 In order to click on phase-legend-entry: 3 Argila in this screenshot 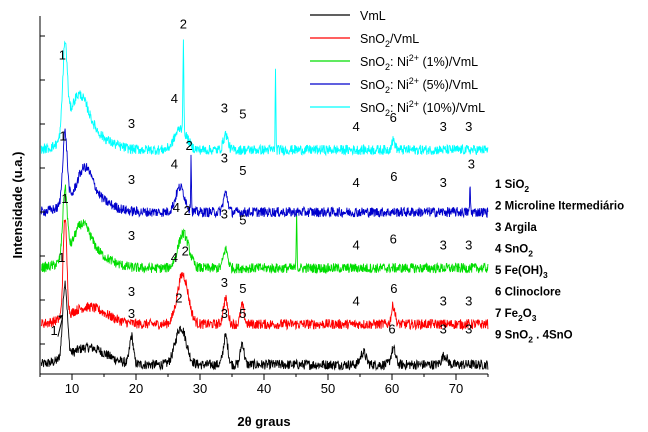, I will do `click(516, 228)`.